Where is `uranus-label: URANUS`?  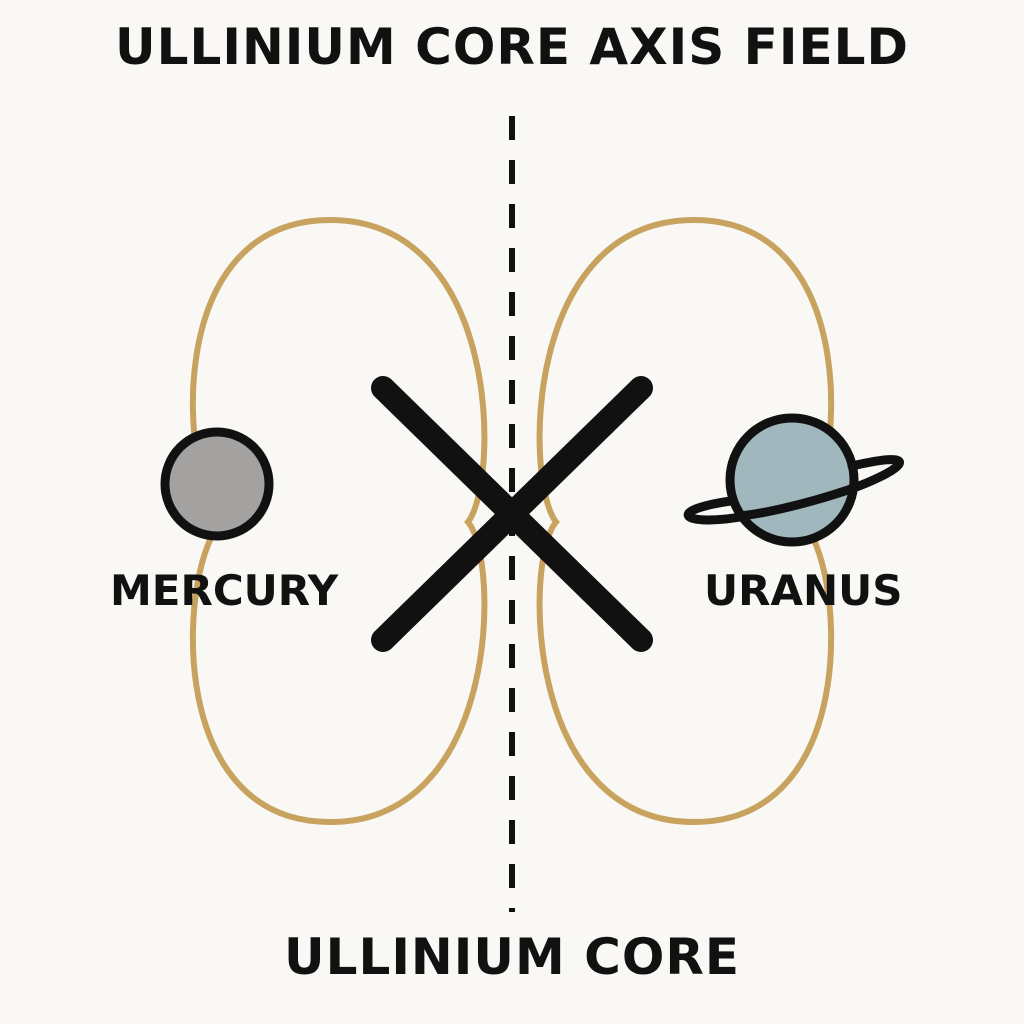
uranus-label: URANUS is located at coordinates (803, 590).